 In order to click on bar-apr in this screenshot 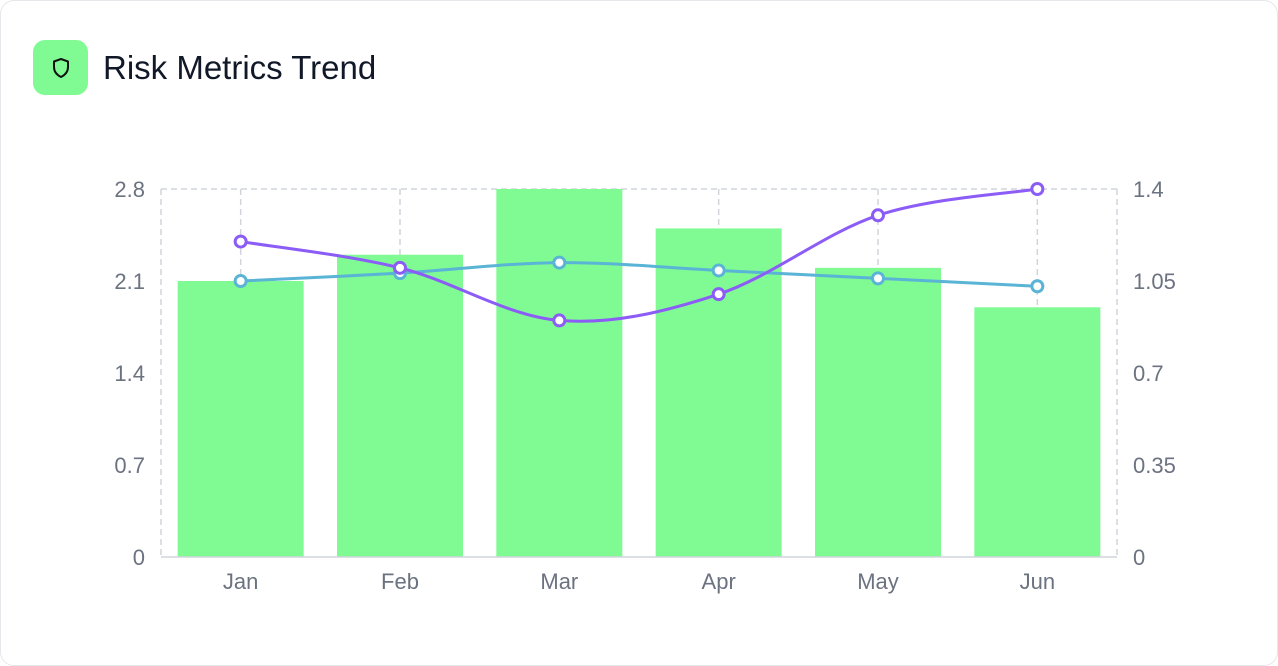, I will do `click(718, 392)`.